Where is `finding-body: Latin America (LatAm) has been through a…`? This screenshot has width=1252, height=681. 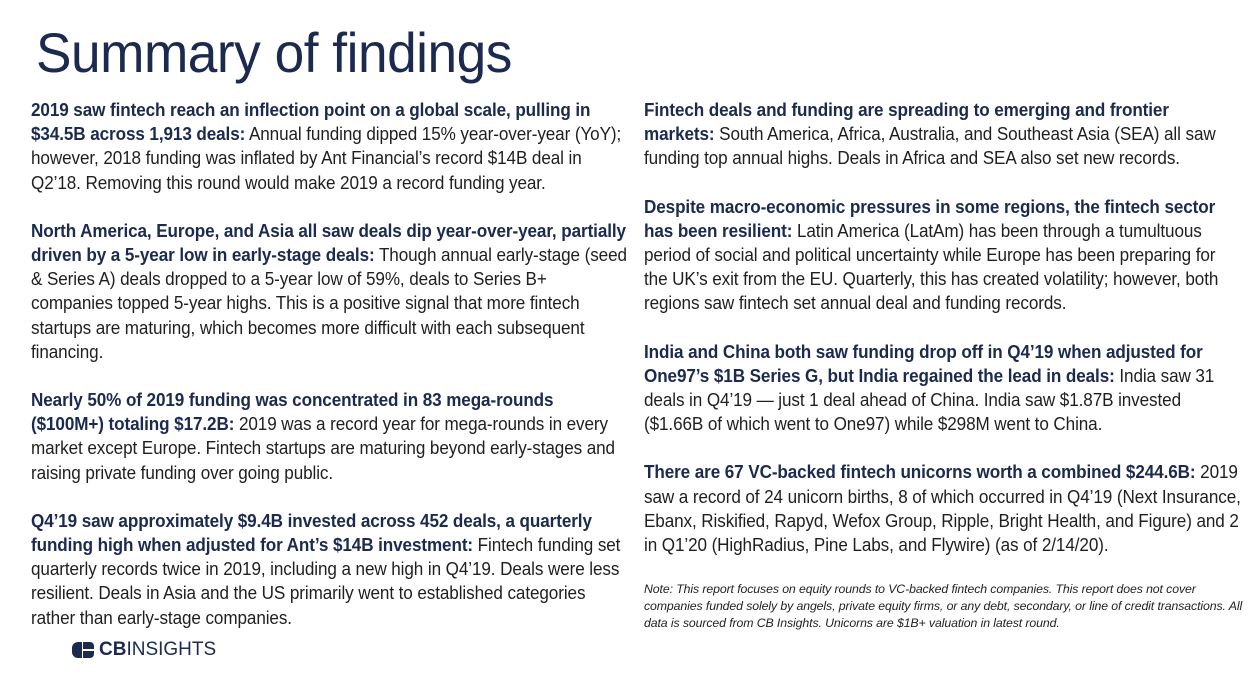 finding-body: Latin America (LatAm) has been through a… is located at coordinates (931, 266).